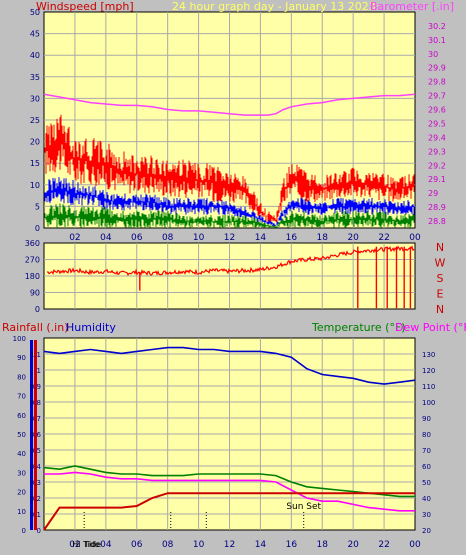 The height and width of the screenshot is (555, 466). I want to click on humidity-axis-bar, so click(31, 435).